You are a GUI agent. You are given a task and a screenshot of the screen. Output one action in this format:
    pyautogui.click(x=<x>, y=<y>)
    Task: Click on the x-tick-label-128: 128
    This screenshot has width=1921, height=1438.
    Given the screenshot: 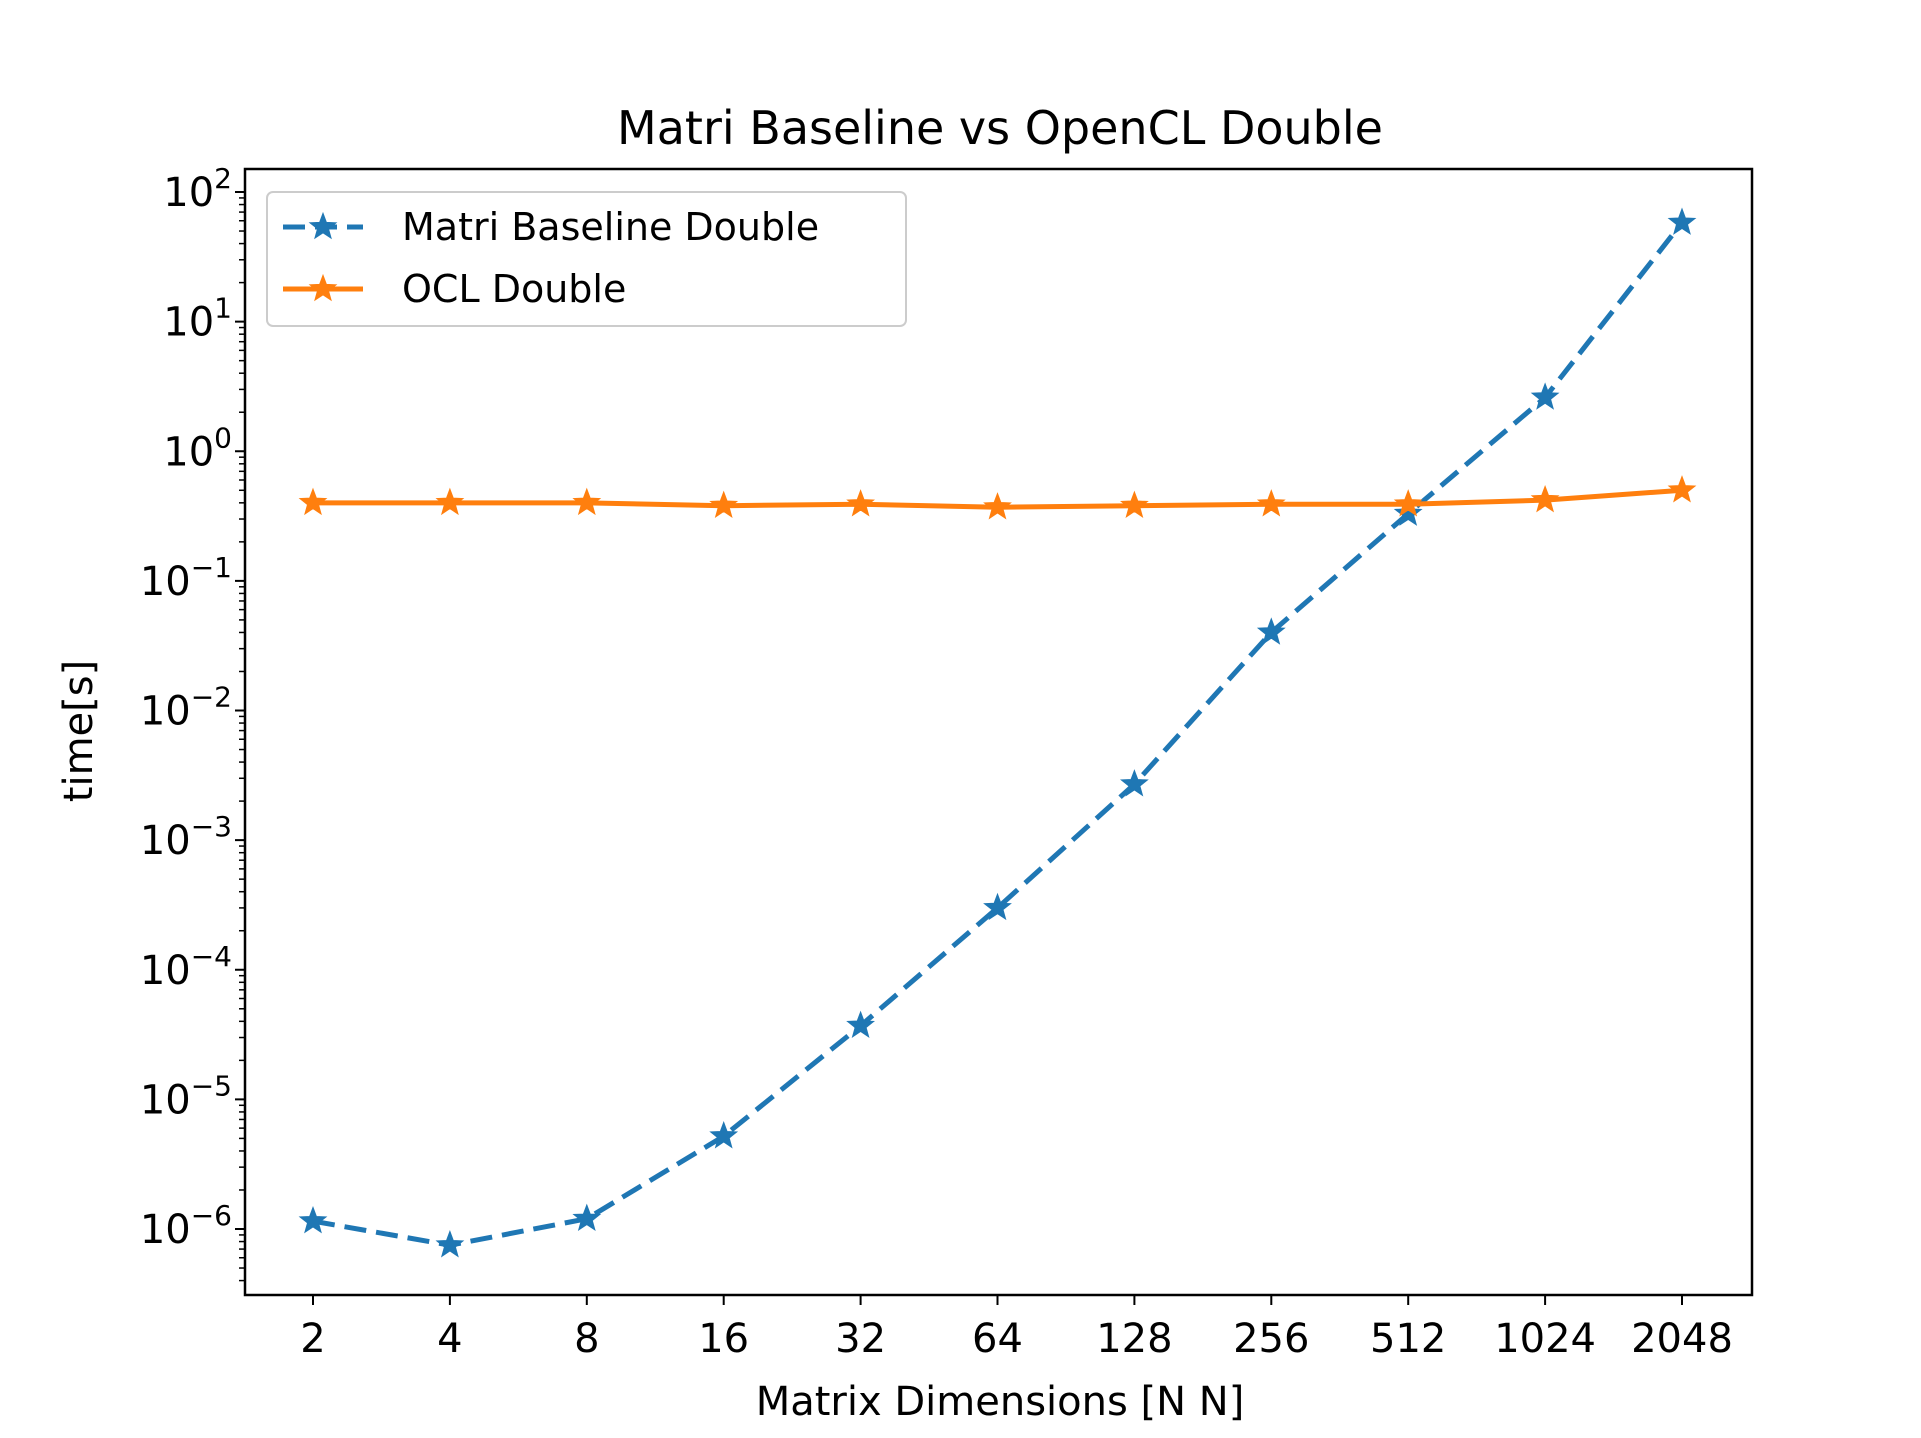 What is the action you would take?
    pyautogui.click(x=1134, y=1339)
    